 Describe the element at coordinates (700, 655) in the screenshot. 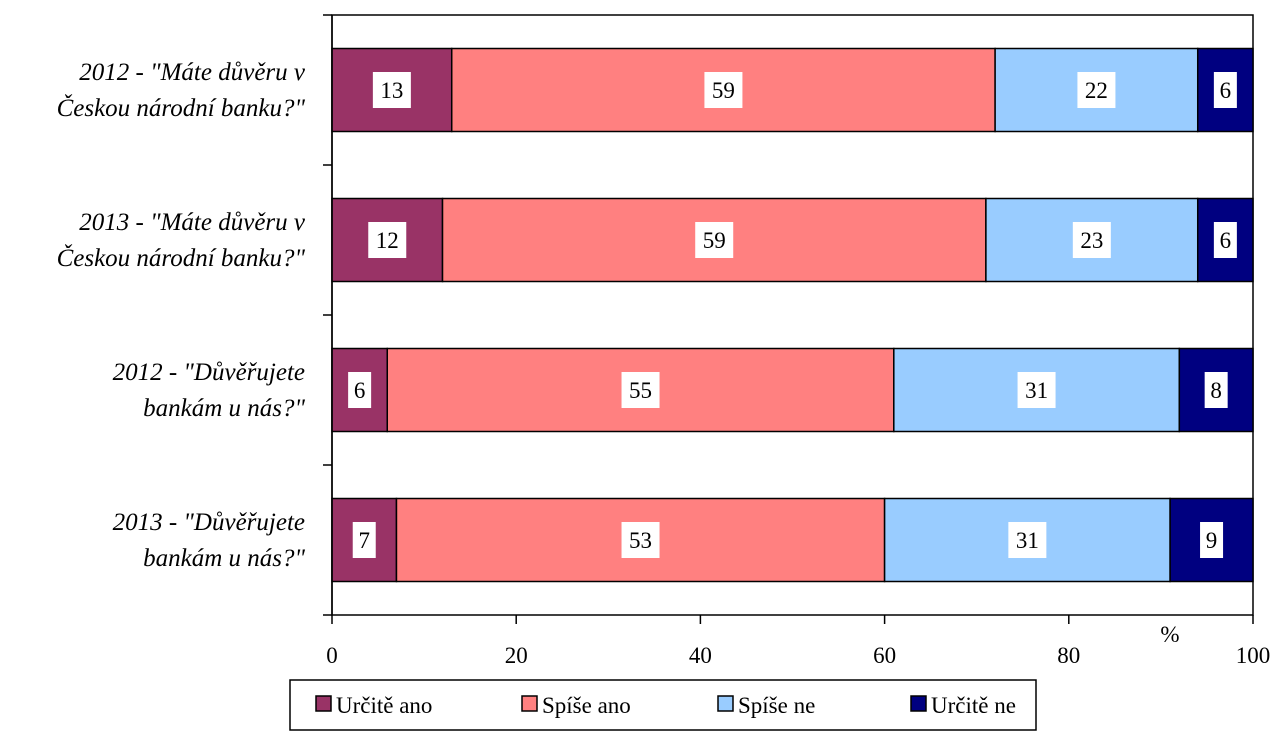

I see `x-tick-label: 40` at that location.